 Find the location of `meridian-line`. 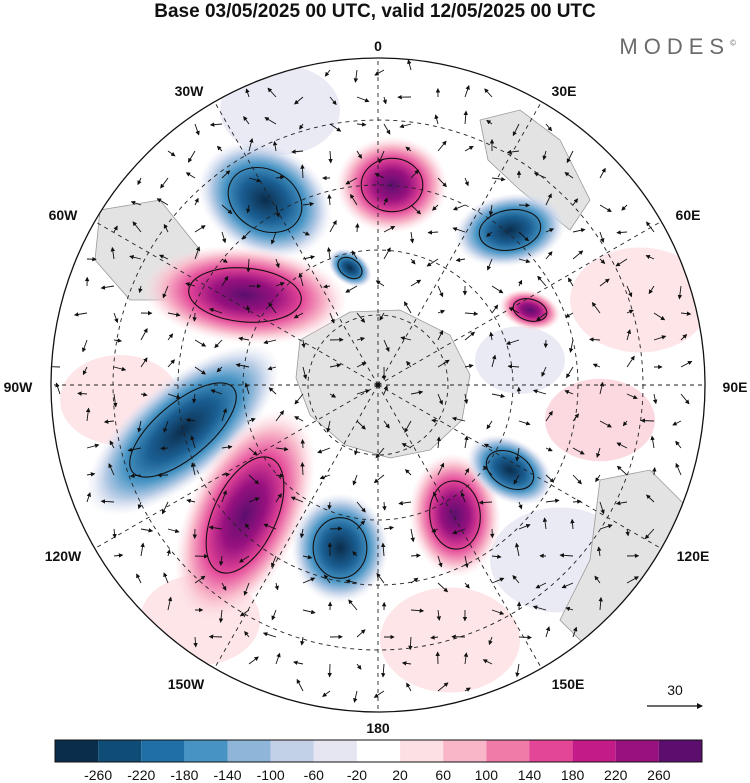

meridian-line is located at coordinates (519, 466).